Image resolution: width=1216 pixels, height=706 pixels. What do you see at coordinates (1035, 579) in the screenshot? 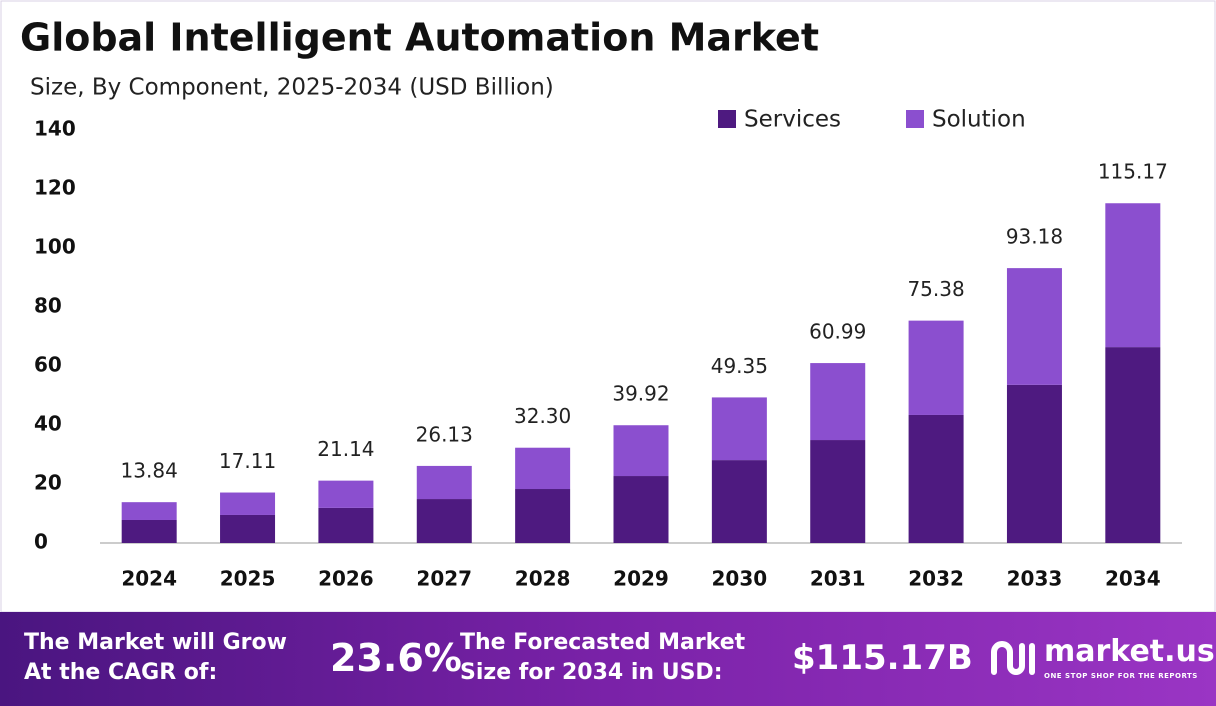
I see `x-tick-label: 2033` at bounding box center [1035, 579].